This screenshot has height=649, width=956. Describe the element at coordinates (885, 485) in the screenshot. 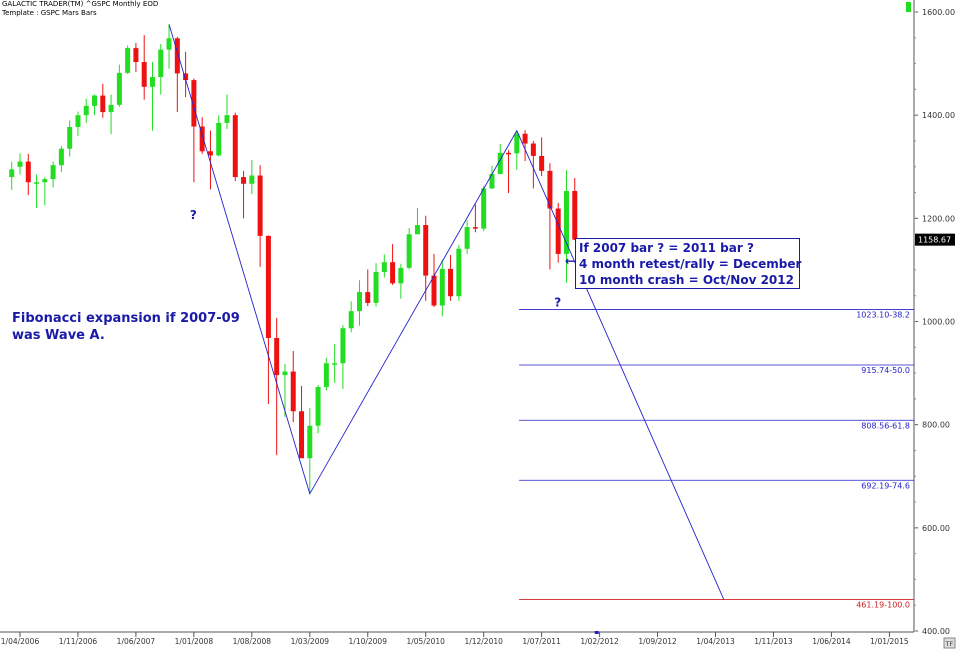

I see `fib-level-label: 692.19-74.6` at that location.